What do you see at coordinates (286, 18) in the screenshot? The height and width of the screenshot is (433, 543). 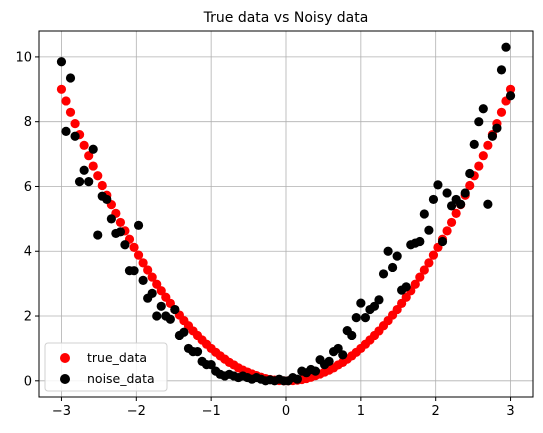 I see `chart-title: True data vs Noisy data` at bounding box center [286, 18].